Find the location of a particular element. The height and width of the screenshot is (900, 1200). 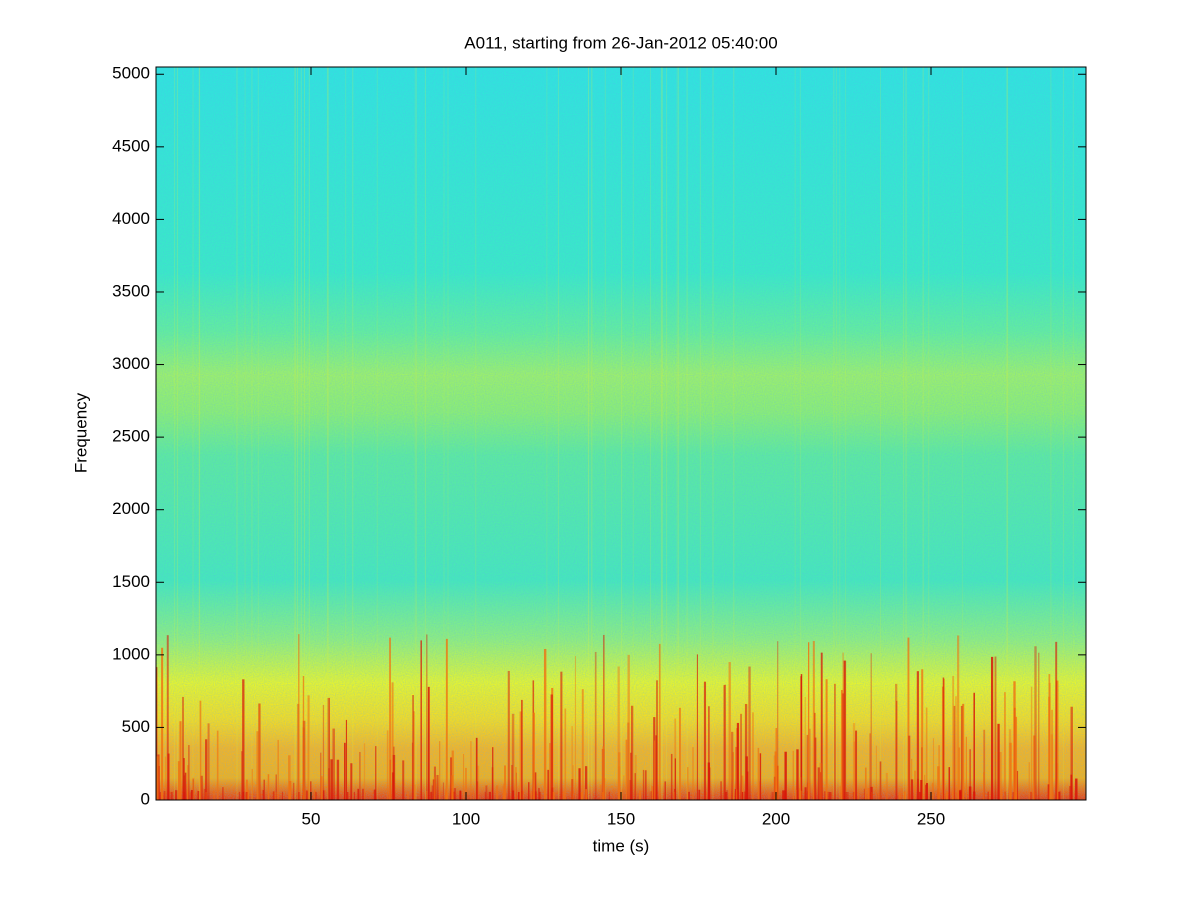

x-tick-label: 200 is located at coordinates (776, 818).